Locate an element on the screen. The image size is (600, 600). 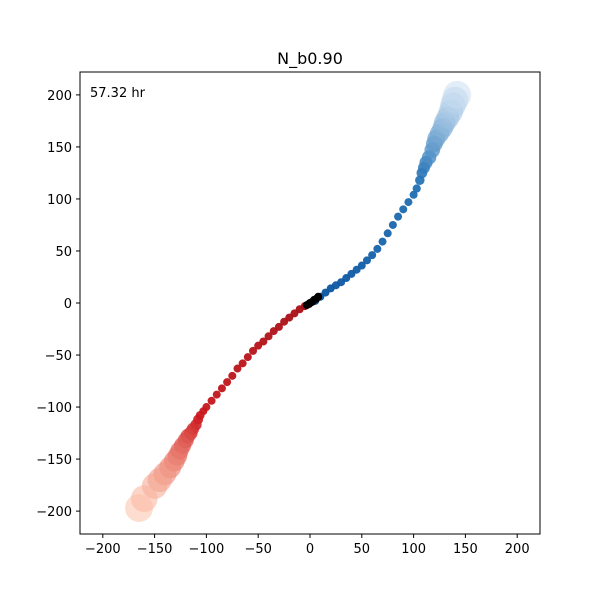
y-tick-label: 100 is located at coordinates (59, 200).